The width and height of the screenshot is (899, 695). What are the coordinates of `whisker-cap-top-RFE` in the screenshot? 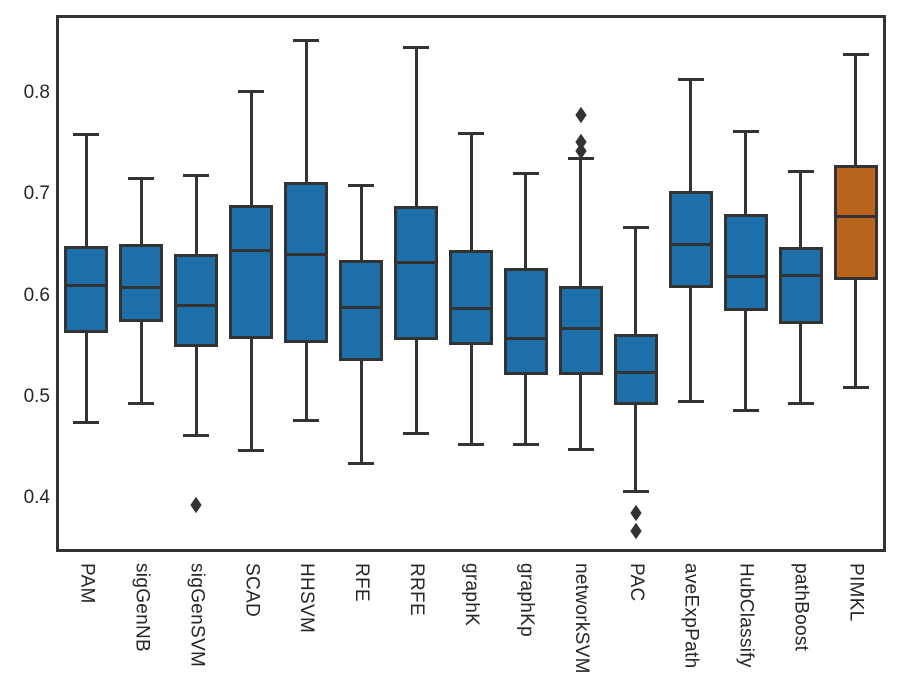 It's located at (361, 185).